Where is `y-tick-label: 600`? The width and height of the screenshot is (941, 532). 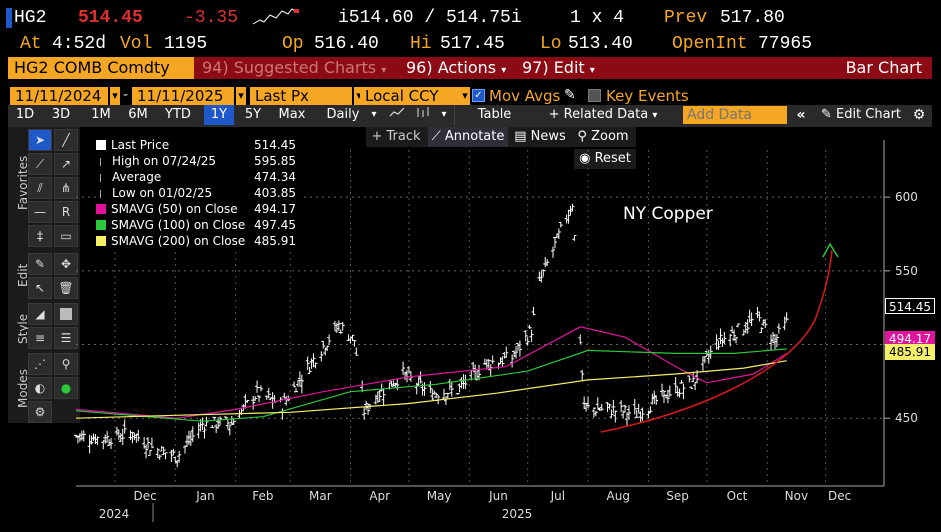
y-tick-label: 600 is located at coordinates (906, 197).